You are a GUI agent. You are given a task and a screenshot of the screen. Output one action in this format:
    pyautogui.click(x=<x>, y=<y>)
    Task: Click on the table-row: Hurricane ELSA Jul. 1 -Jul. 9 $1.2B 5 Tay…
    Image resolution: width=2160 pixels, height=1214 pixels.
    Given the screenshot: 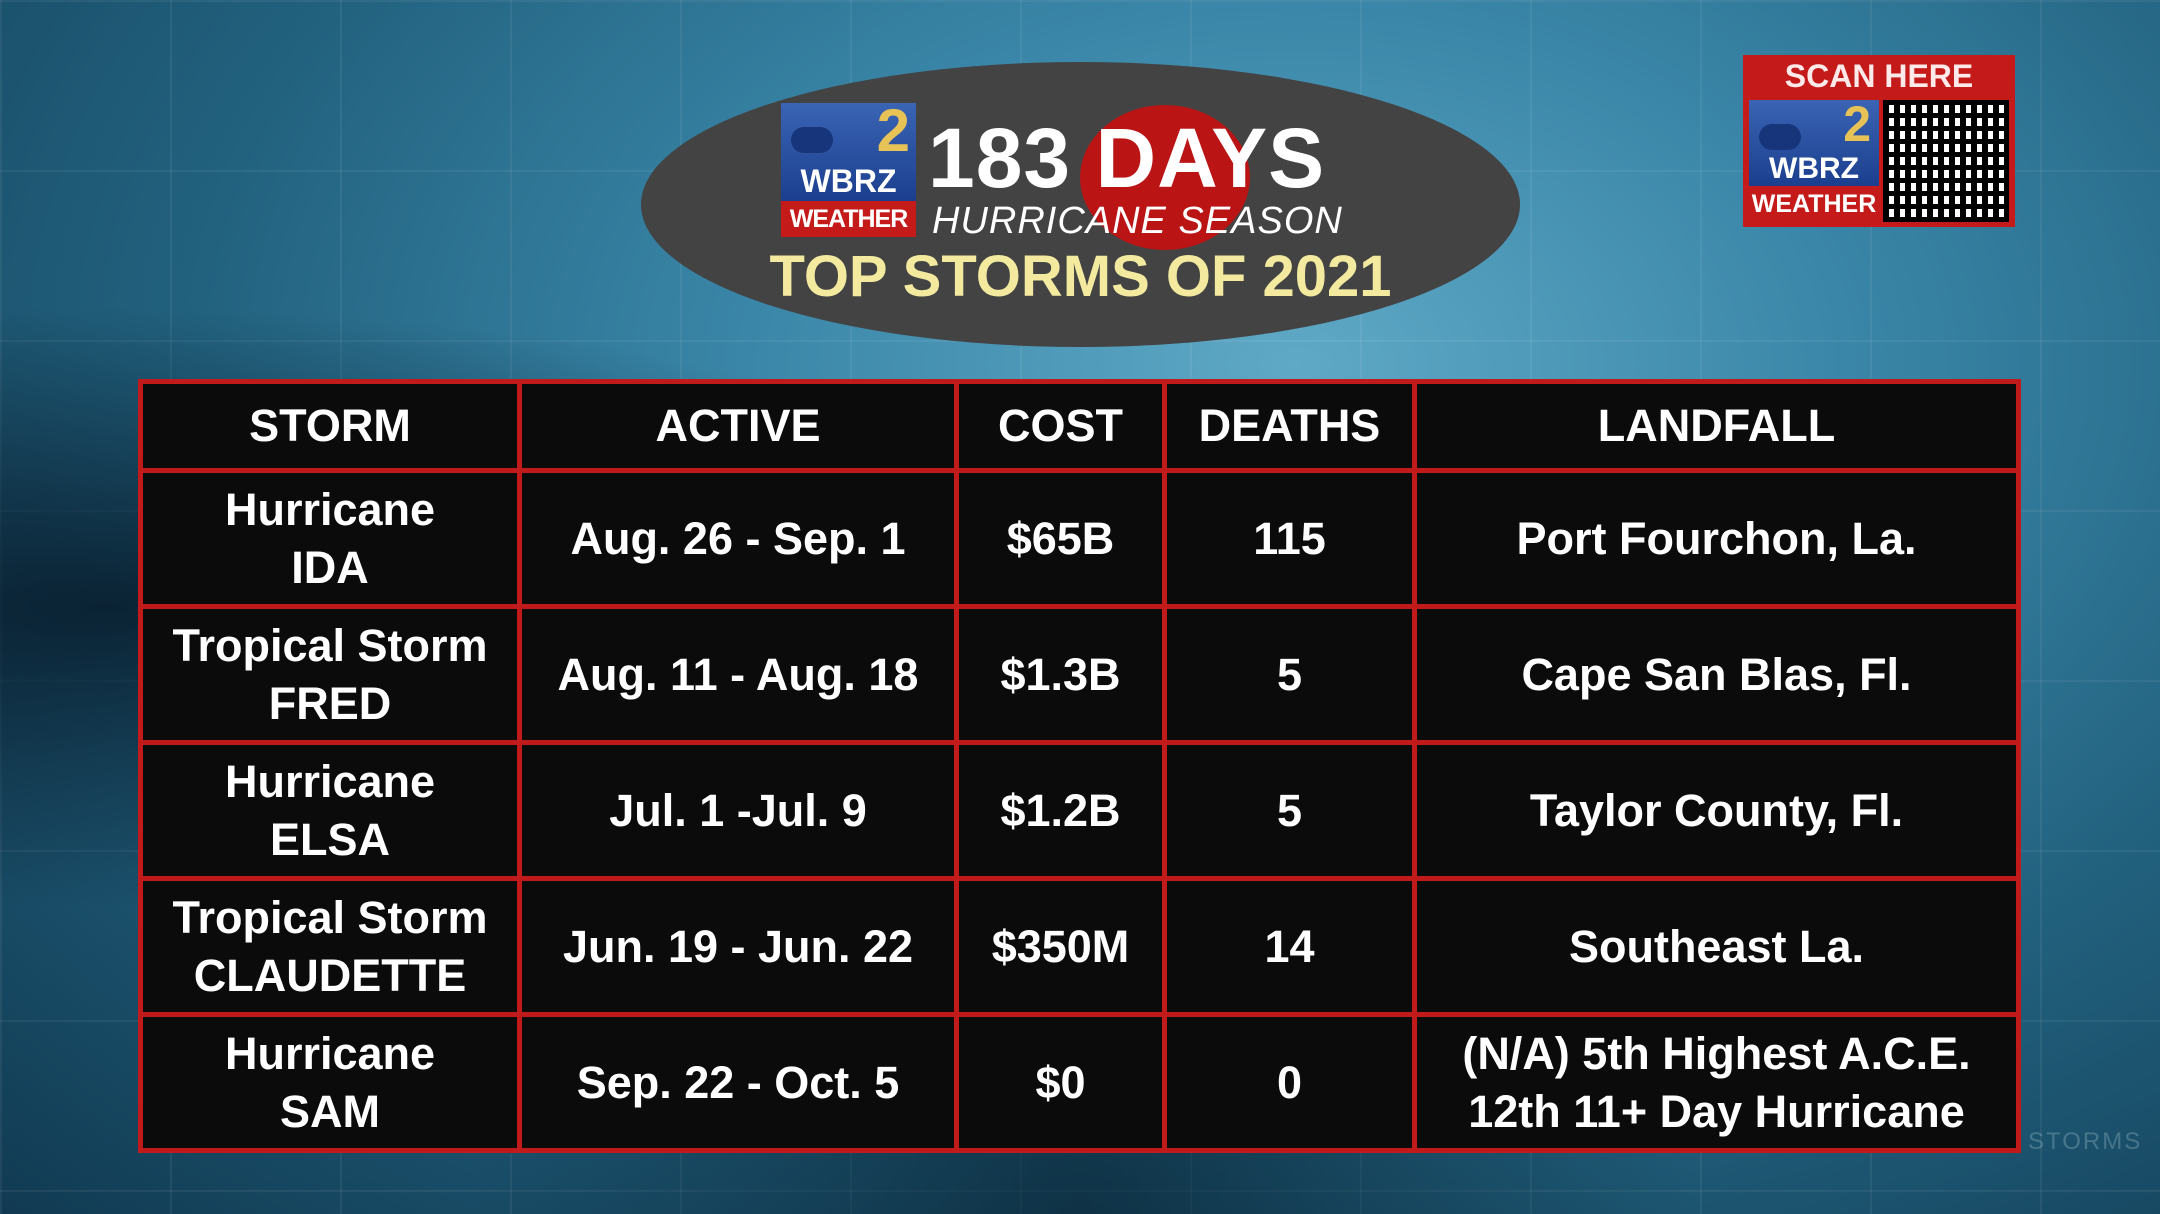 What is the action you would take?
    pyautogui.click(x=1079, y=810)
    